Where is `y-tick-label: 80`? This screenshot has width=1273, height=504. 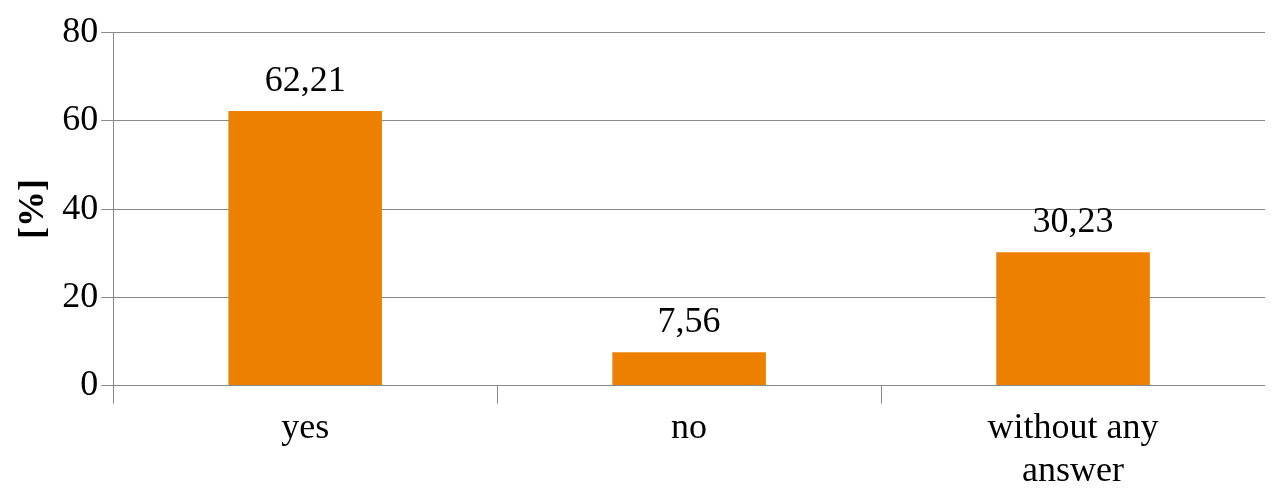 y-tick-label: 80 is located at coordinates (80, 30).